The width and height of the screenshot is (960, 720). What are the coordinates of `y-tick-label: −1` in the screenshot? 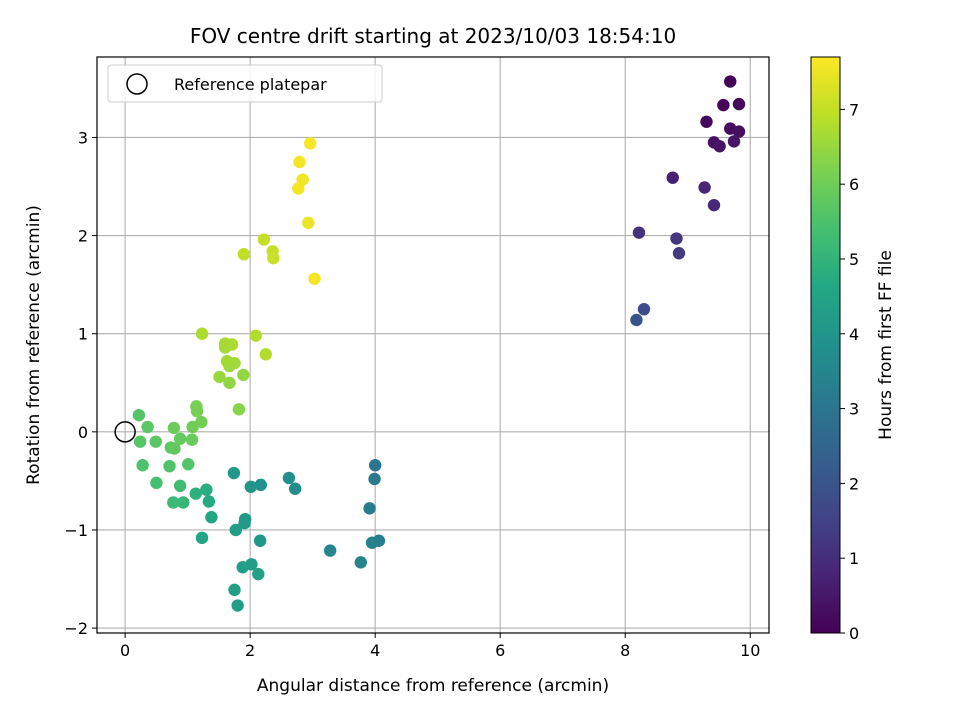 It's located at (76, 530).